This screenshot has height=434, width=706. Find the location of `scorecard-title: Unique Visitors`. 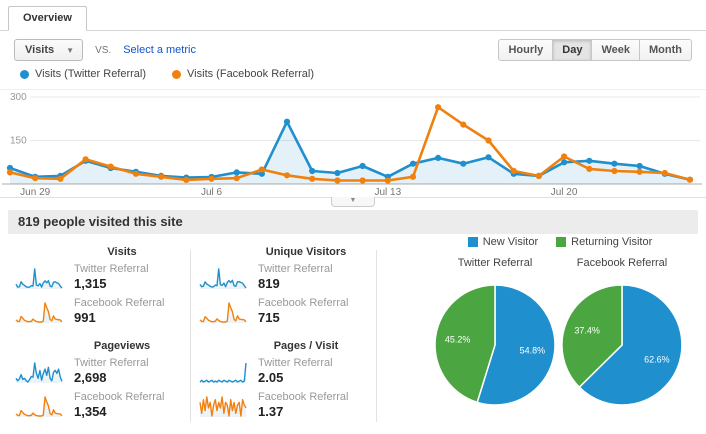

scorecard-title: Unique Visitors is located at coordinates (306, 252).